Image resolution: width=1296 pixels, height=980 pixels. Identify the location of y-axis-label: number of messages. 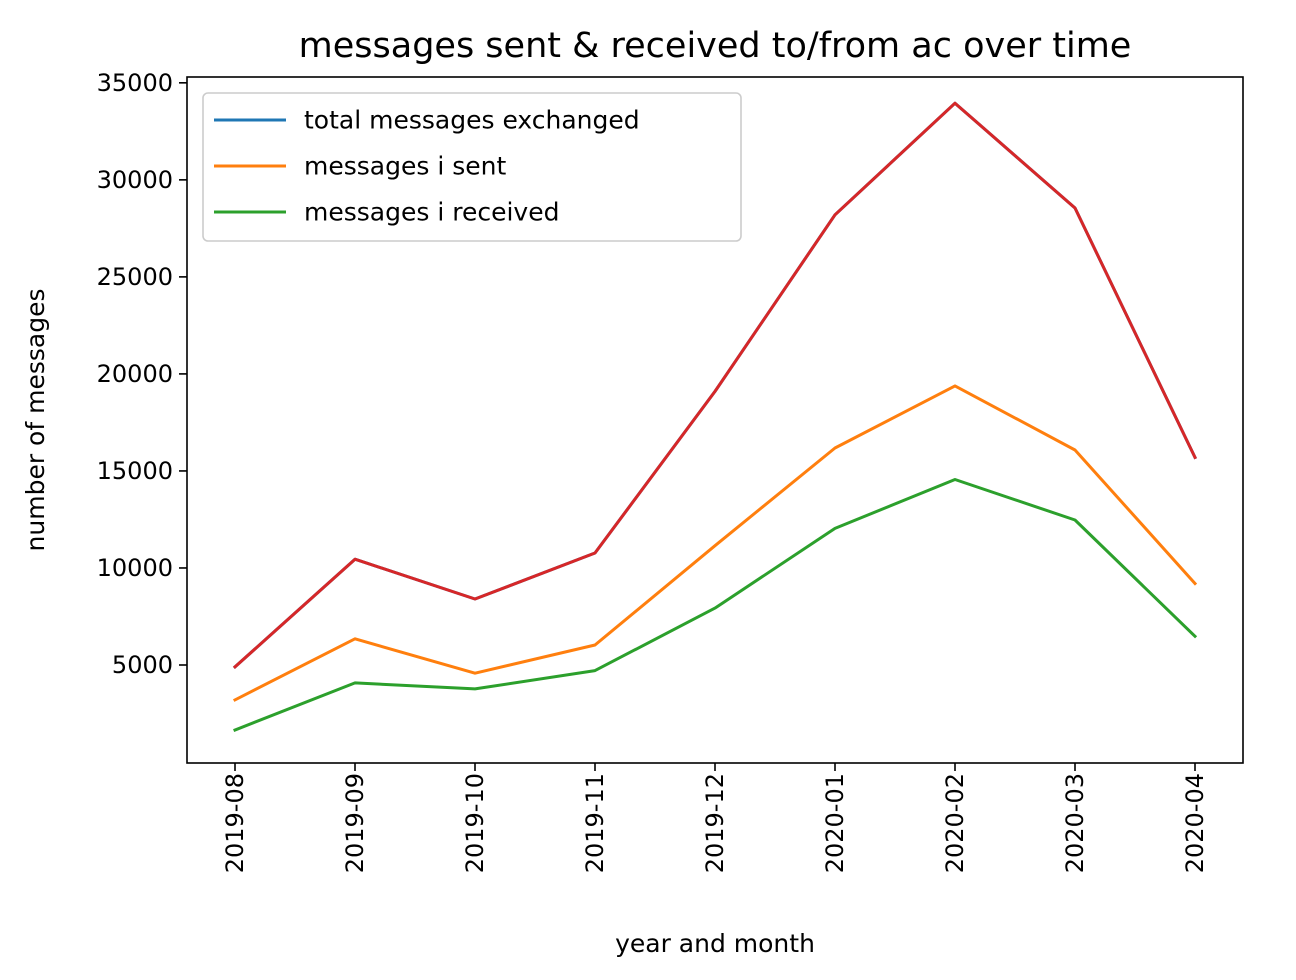
(35, 420).